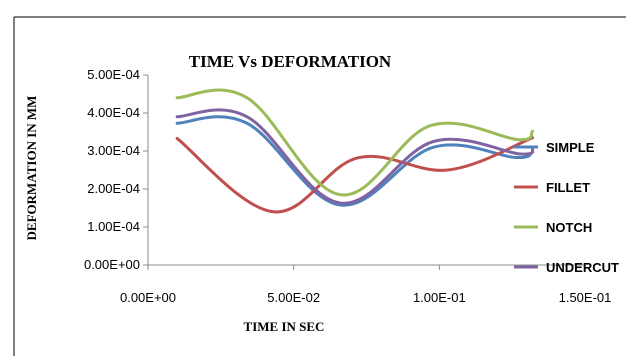 This screenshot has width=626, height=356. I want to click on x-tick-label: 1.00E-01, so click(439, 297).